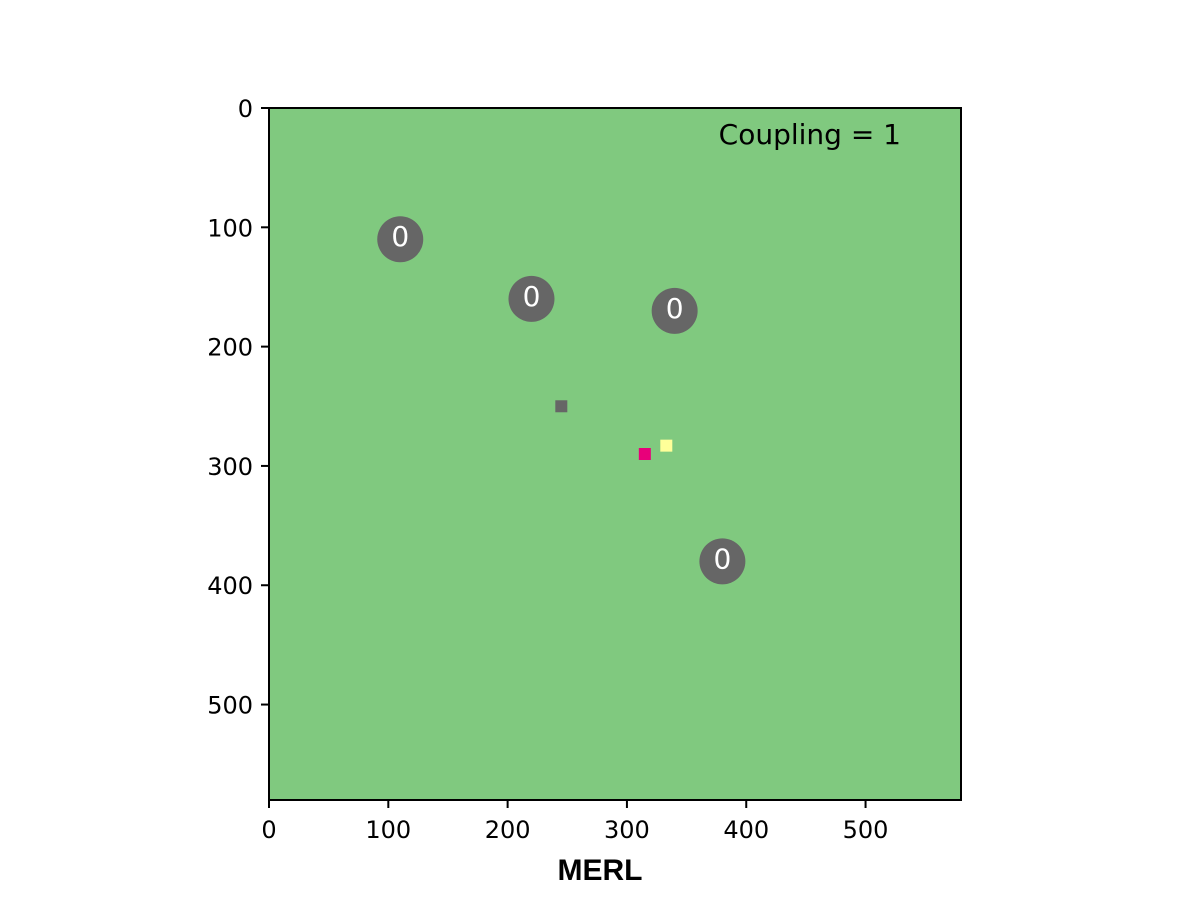  Describe the element at coordinates (508, 830) in the screenshot. I see `x-tick-label: 200` at that location.